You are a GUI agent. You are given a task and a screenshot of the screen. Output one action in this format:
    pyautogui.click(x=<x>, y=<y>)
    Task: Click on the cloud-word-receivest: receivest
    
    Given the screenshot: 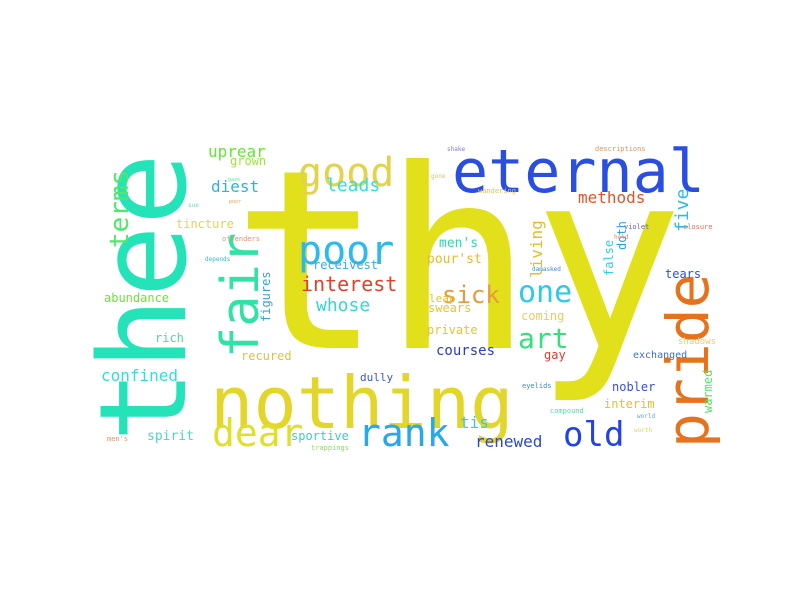 What is the action you would take?
    pyautogui.click(x=345, y=265)
    